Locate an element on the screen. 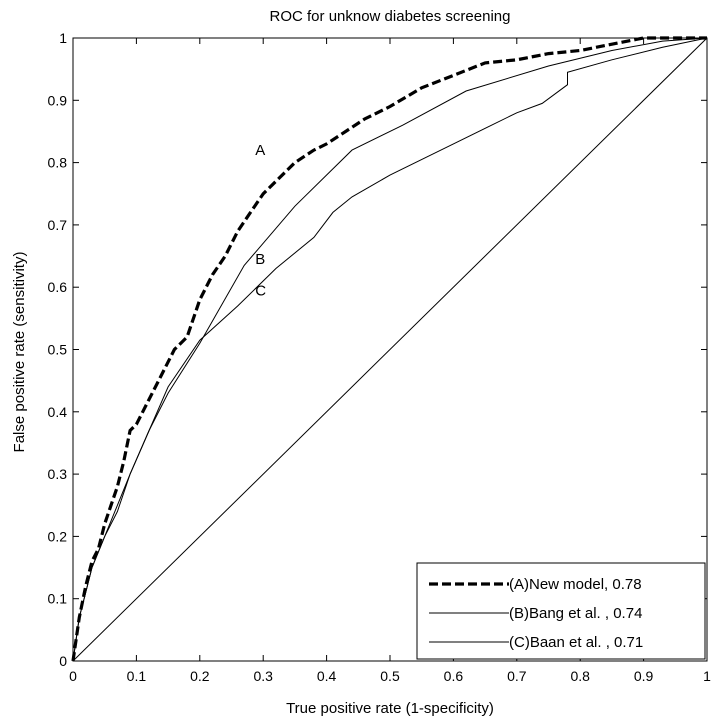 This screenshot has height=725, width=711. y-tick-label: 0.2 is located at coordinates (58, 536).